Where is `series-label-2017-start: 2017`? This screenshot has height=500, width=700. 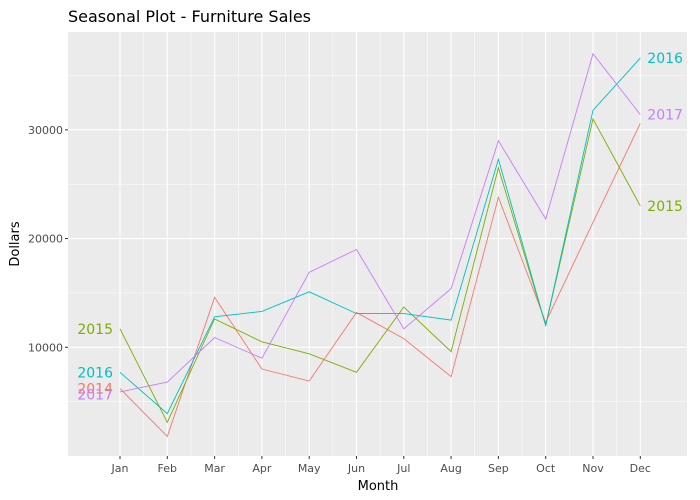
series-label-2017-start: 2017 is located at coordinates (95, 396).